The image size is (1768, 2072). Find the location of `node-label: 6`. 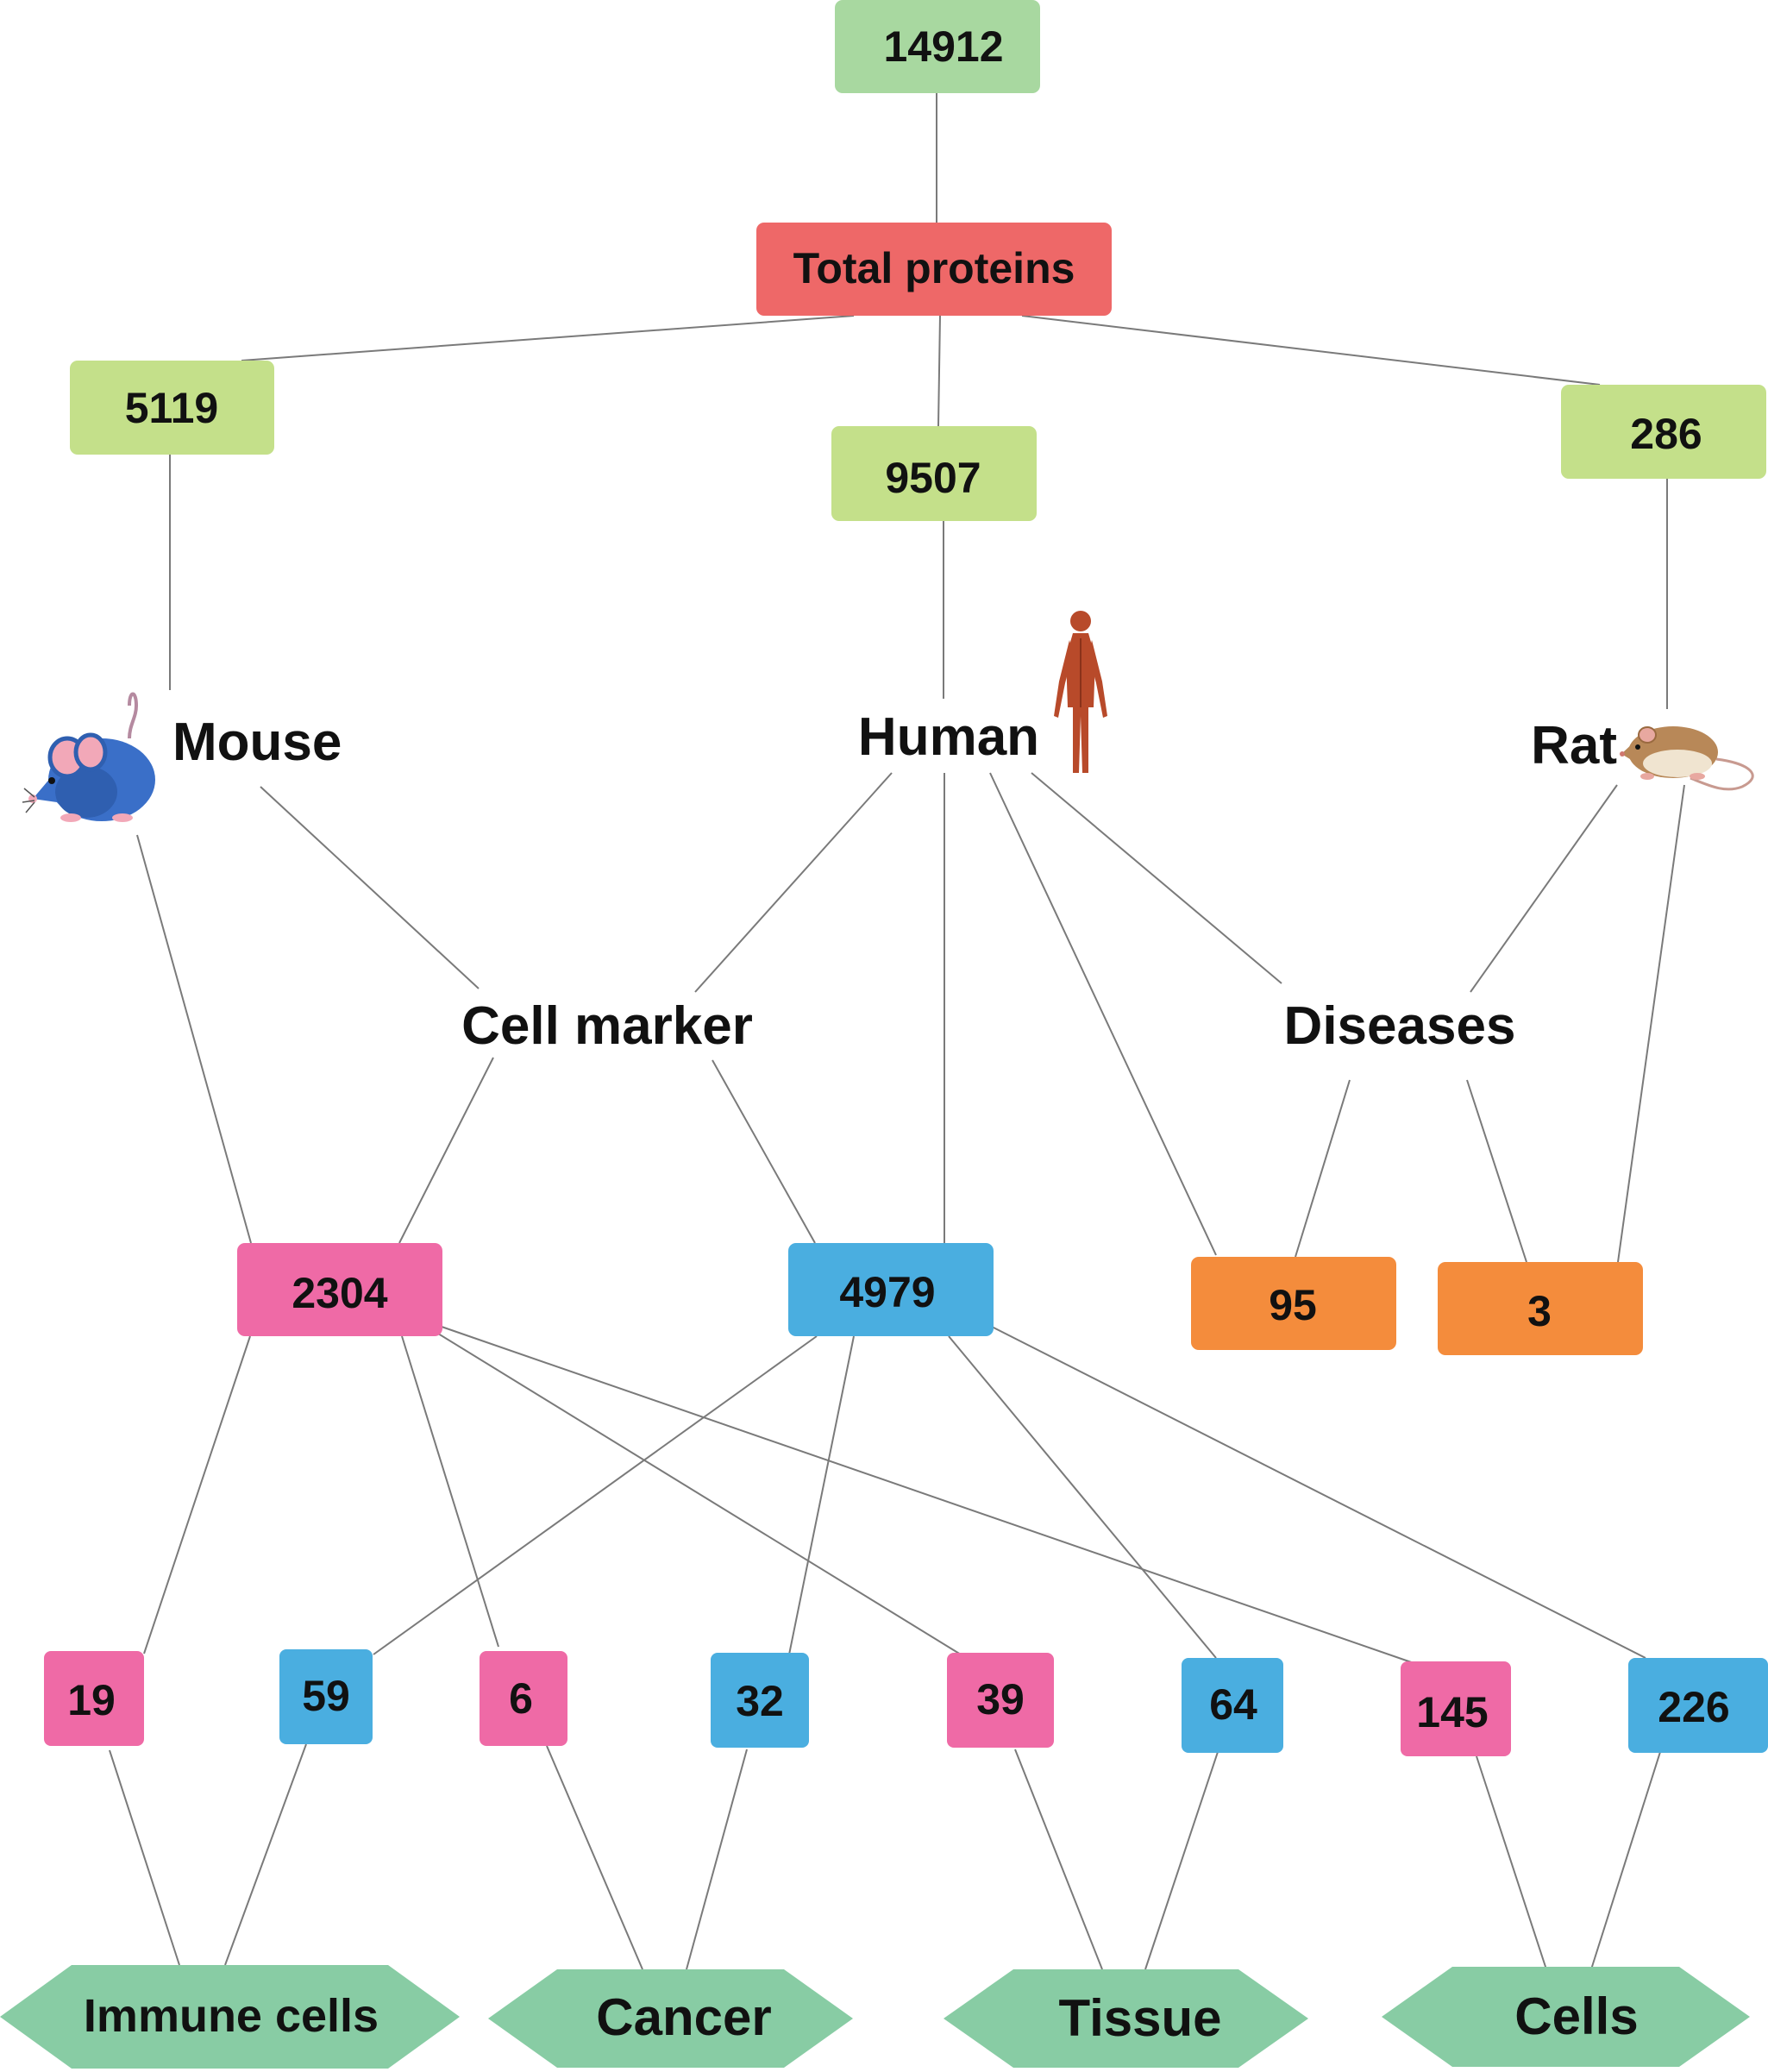

node-label: 6 is located at coordinates (521, 1698).